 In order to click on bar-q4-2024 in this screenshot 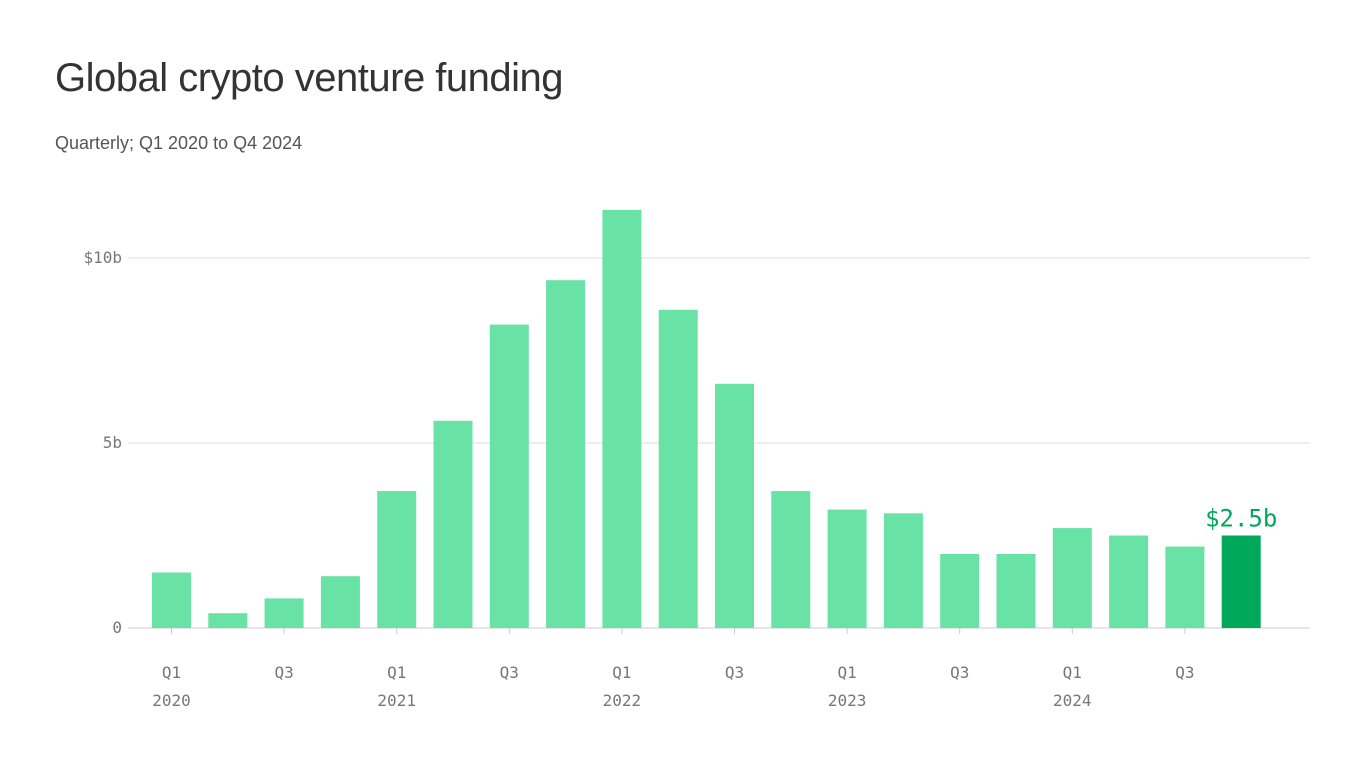, I will do `click(1241, 581)`.